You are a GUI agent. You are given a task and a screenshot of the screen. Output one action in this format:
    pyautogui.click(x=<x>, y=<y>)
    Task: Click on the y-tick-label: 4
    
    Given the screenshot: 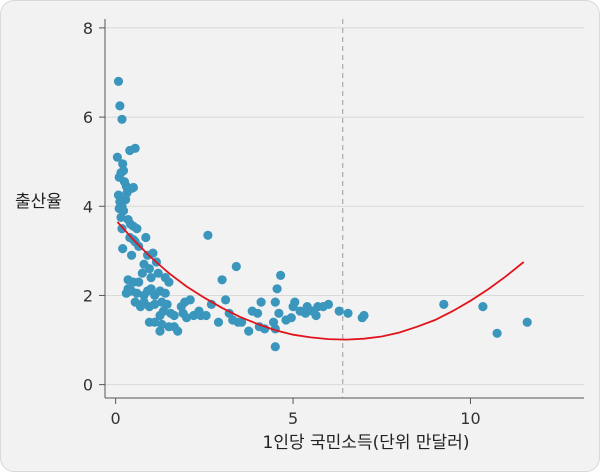 What is the action you would take?
    pyautogui.click(x=88, y=206)
    